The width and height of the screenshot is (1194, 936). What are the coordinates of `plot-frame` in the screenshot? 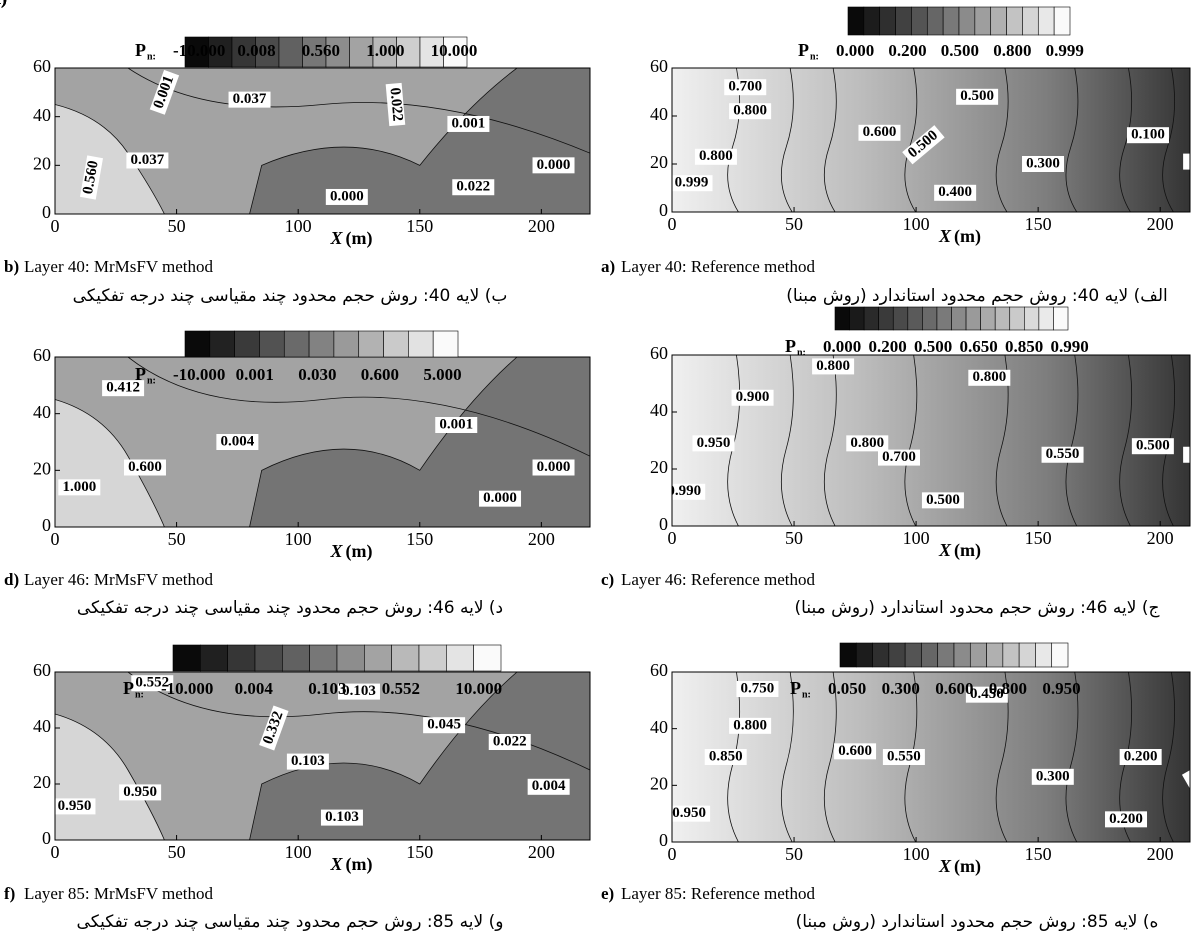 It's located at (931, 757).